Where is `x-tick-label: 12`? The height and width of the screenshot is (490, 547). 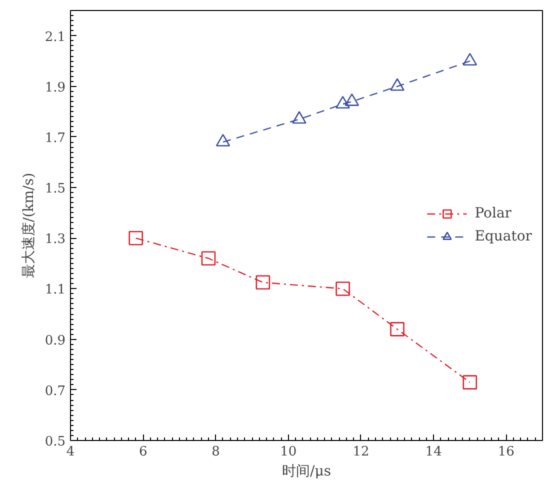 x-tick-label: 12 is located at coordinates (361, 452).